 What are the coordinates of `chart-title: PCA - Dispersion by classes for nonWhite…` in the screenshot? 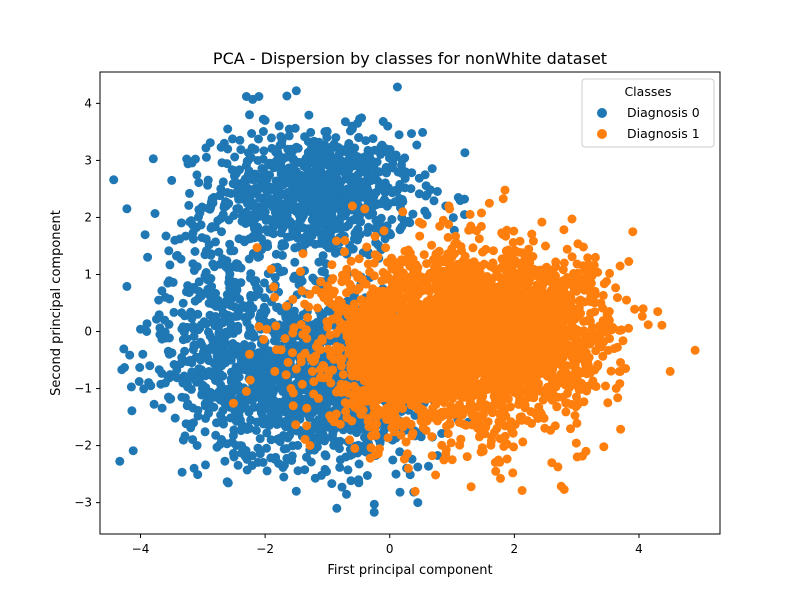 It's located at (410, 58).